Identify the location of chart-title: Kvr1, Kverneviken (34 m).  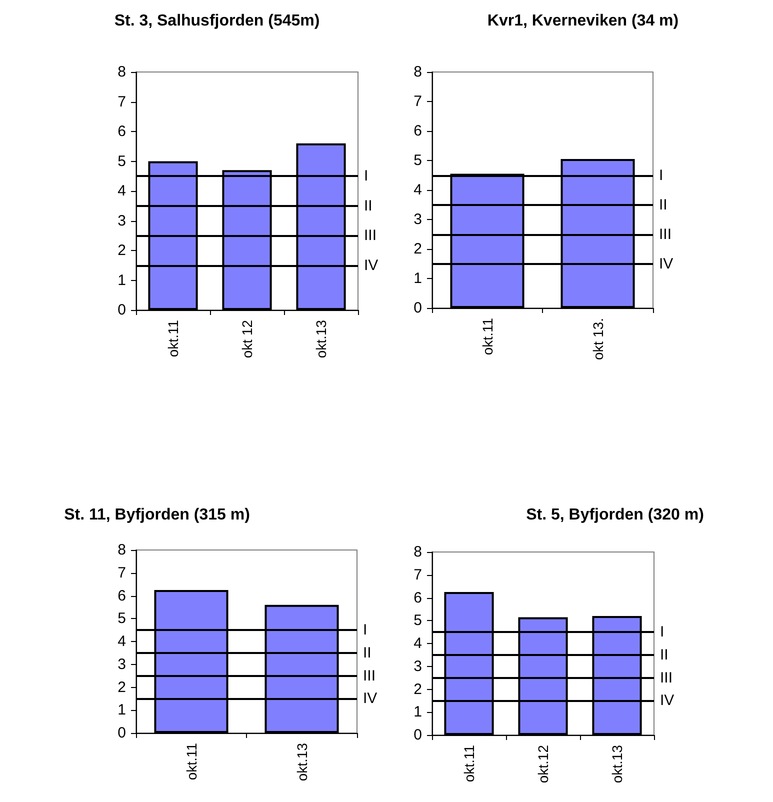
(583, 21).